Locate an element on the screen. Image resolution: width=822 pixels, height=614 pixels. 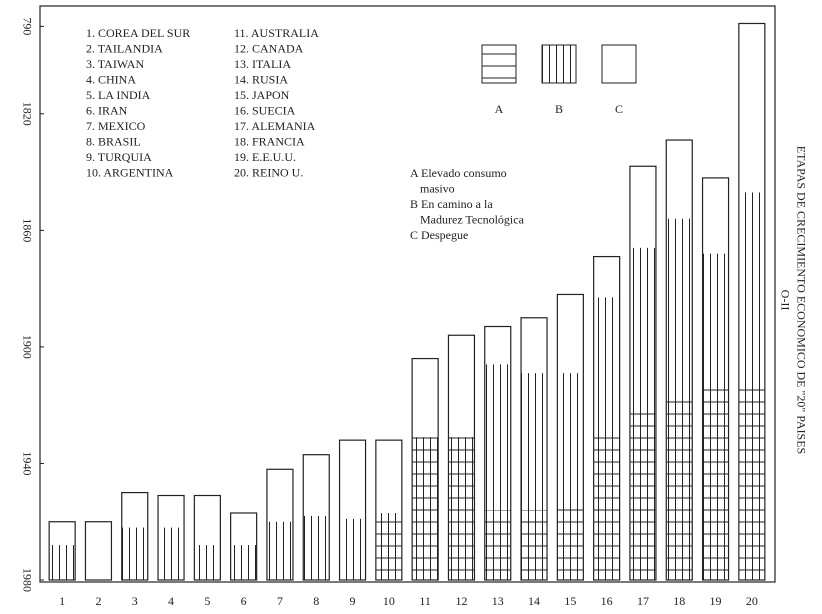
legend-label: C is located at coordinates (619, 109).